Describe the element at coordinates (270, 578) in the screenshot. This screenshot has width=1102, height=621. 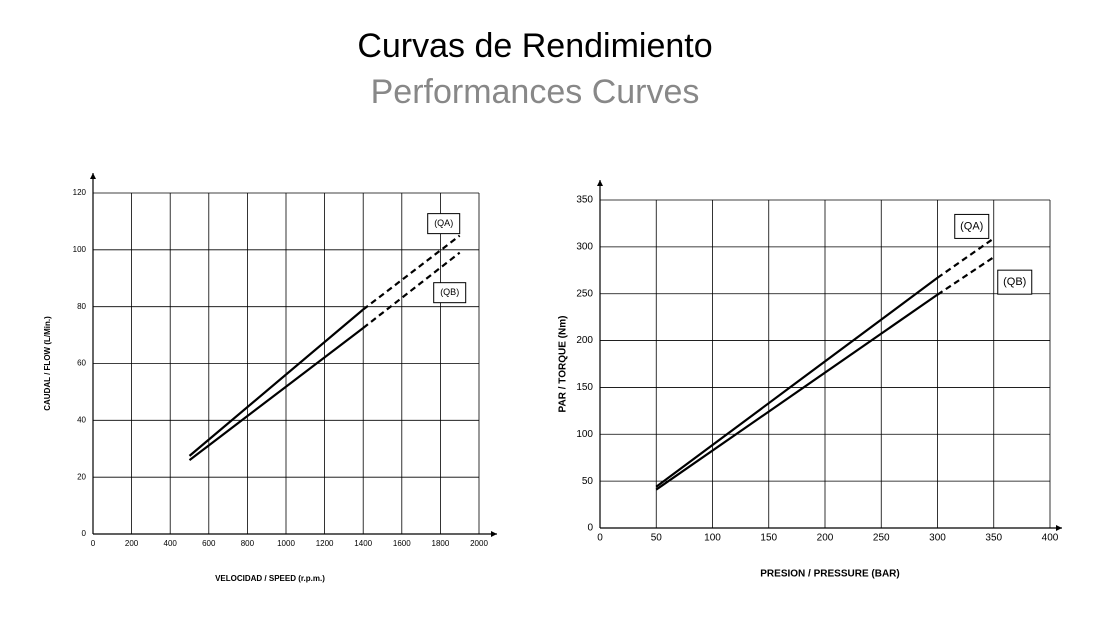
I see `x-axis-label: VELOCIDAD / SPEED (r.p.m.)` at that location.